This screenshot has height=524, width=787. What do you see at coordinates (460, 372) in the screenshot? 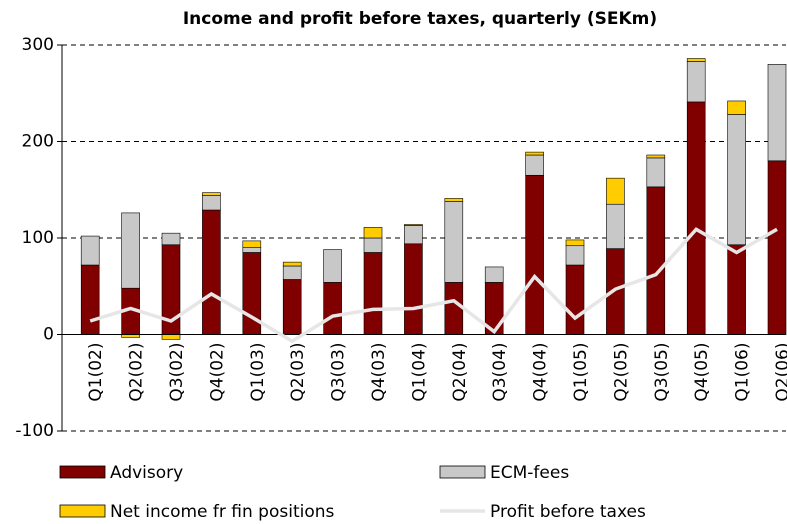
I see `x-tick-label: Q2(04)` at bounding box center [460, 372].